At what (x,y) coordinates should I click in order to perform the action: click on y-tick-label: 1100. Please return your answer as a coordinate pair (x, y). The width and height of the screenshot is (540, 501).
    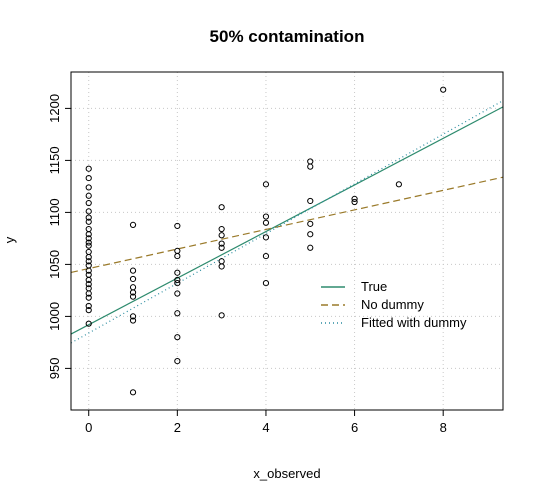
    Looking at the image, I should click on (54, 212).